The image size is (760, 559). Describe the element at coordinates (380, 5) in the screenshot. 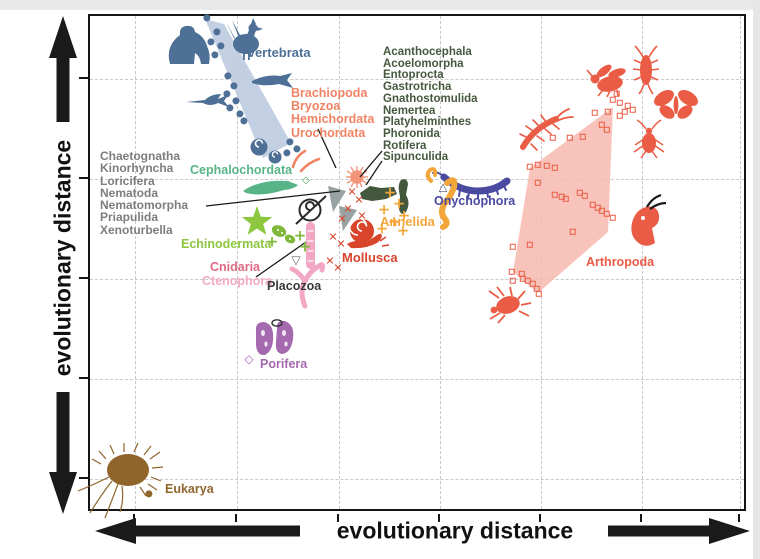

I see `top-gray-strip` at that location.